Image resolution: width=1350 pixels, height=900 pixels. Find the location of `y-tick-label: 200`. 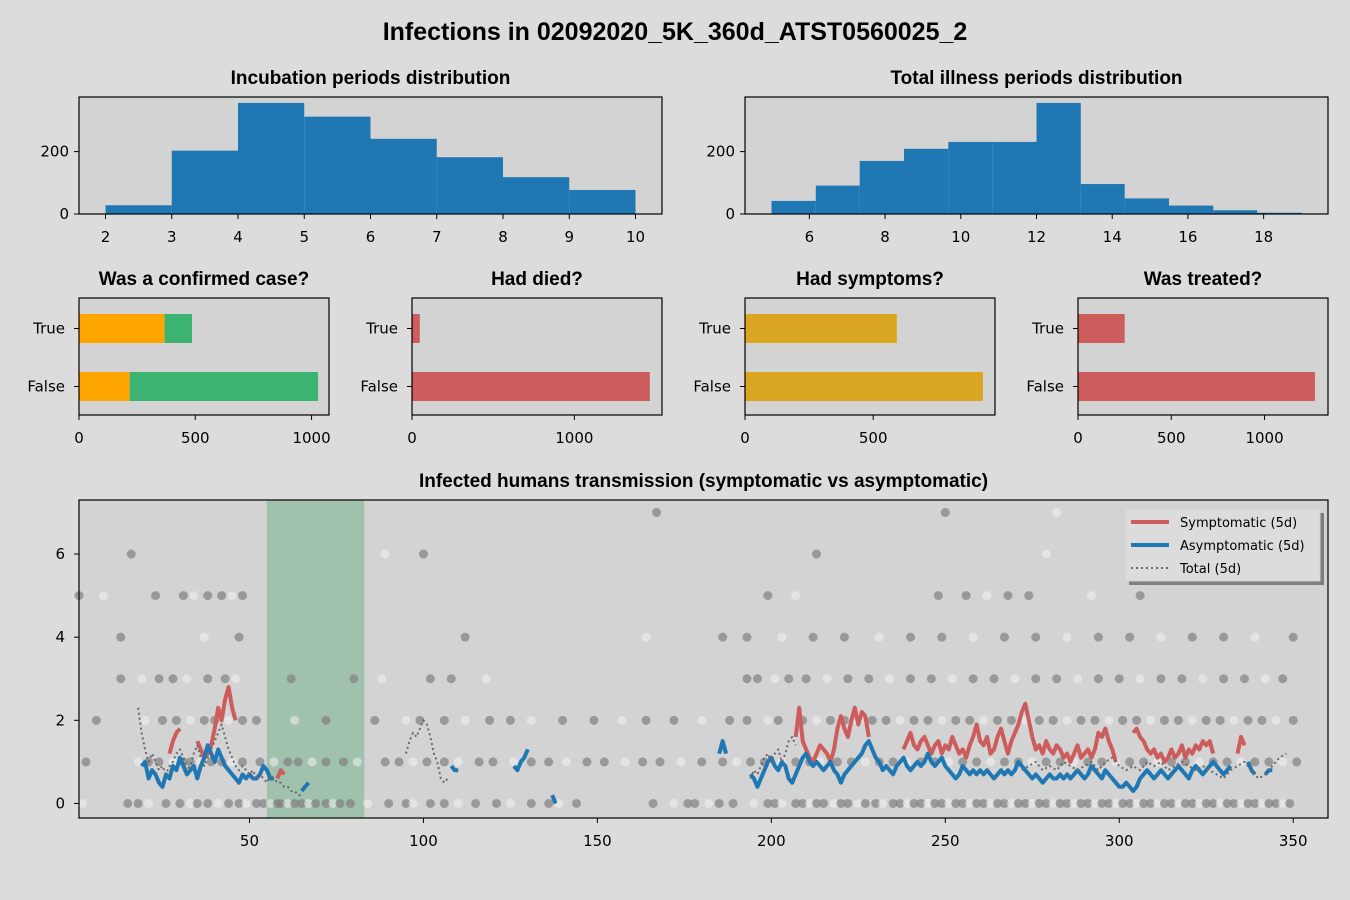

y-tick-label: 200 is located at coordinates (720, 152).